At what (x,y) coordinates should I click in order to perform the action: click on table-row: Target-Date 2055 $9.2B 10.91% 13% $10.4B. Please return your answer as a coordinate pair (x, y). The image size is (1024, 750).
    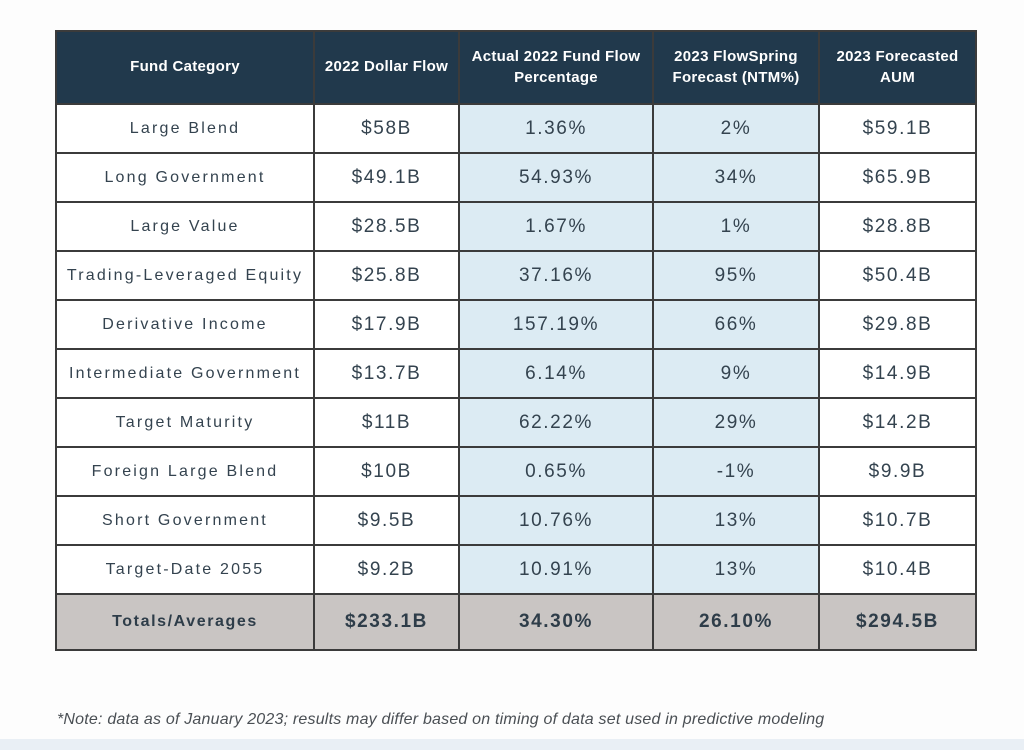
    Looking at the image, I should click on (516, 569).